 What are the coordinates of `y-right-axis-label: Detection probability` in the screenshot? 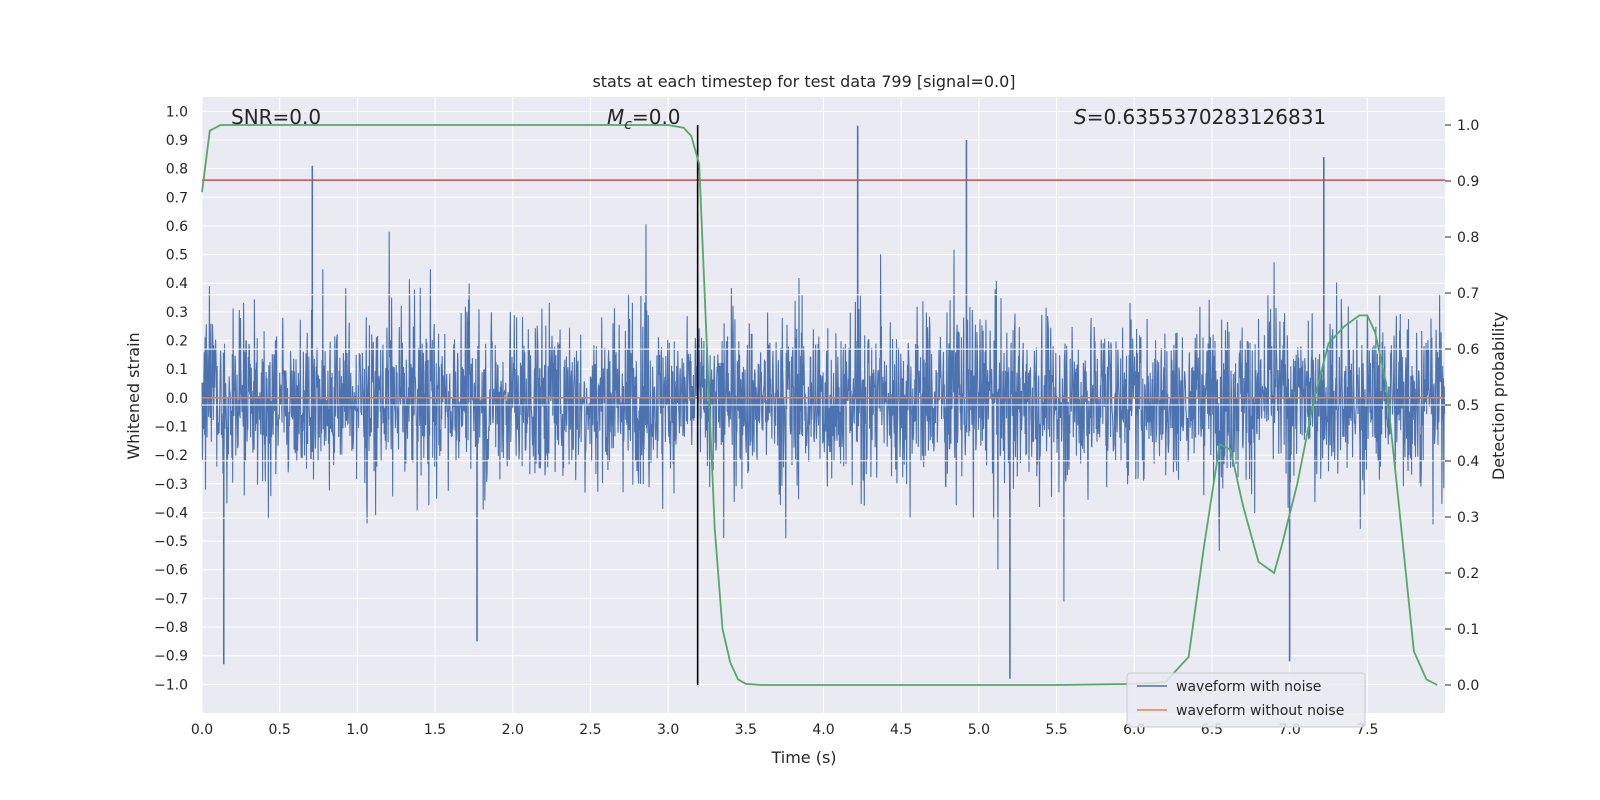 It's located at (1498, 396).